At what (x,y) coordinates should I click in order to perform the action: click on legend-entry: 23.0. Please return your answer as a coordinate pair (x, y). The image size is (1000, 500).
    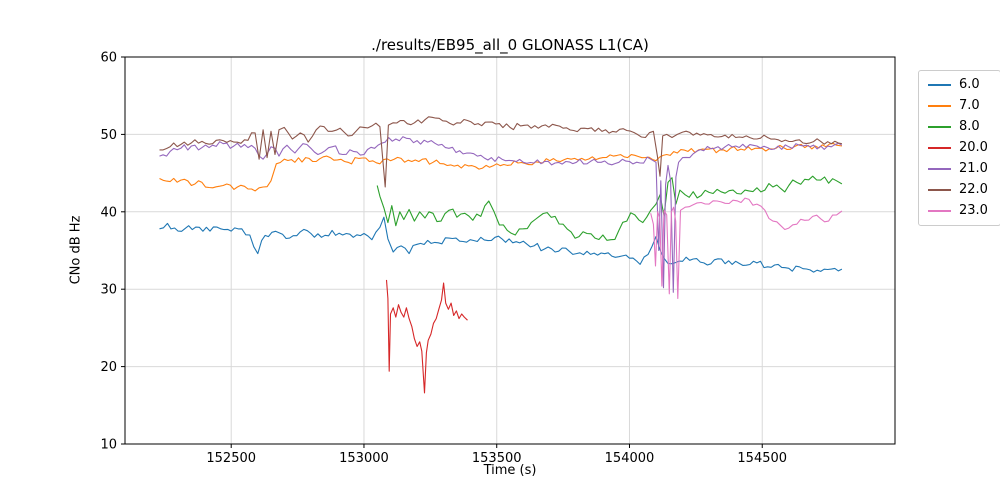
    Looking at the image, I should click on (958, 211).